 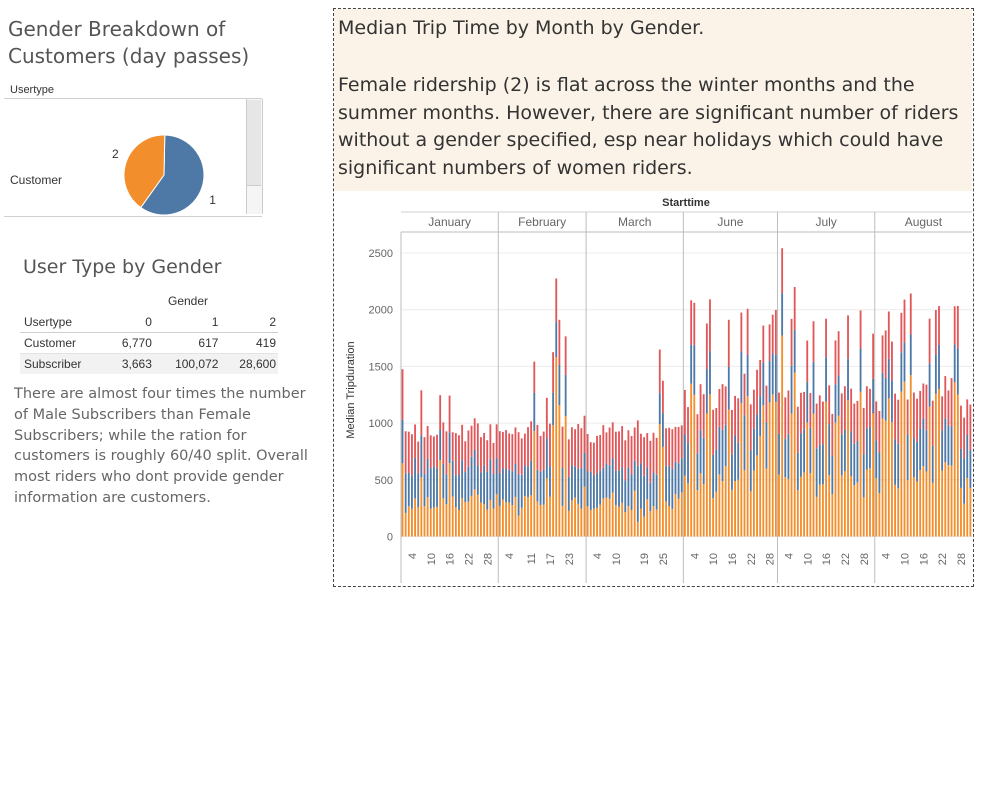 I want to click on month-header: January, so click(x=449, y=222).